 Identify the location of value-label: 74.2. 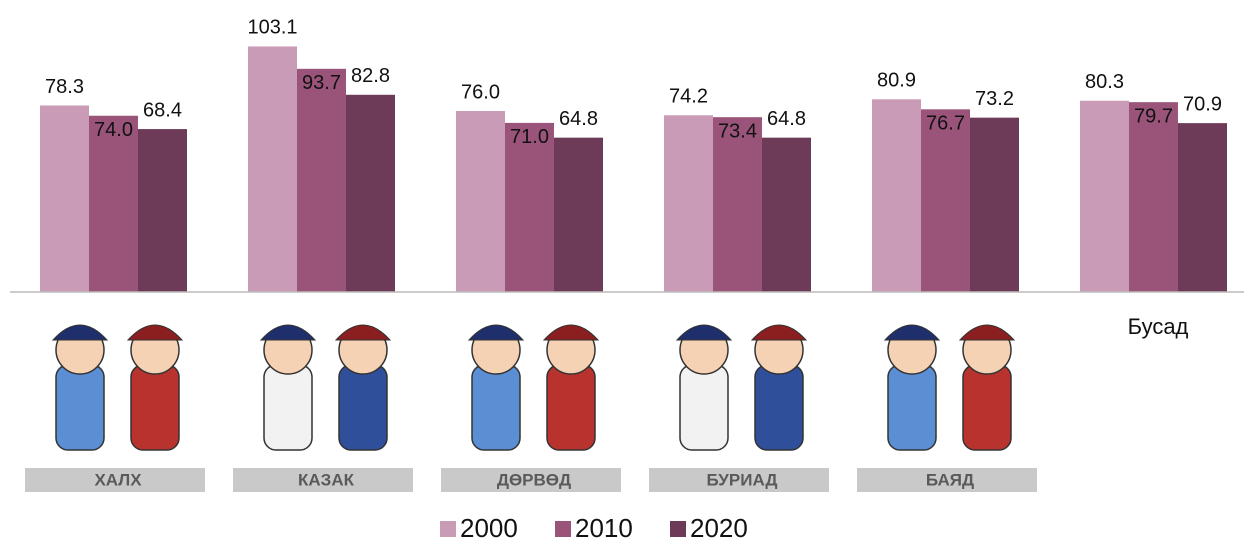
(688, 97).